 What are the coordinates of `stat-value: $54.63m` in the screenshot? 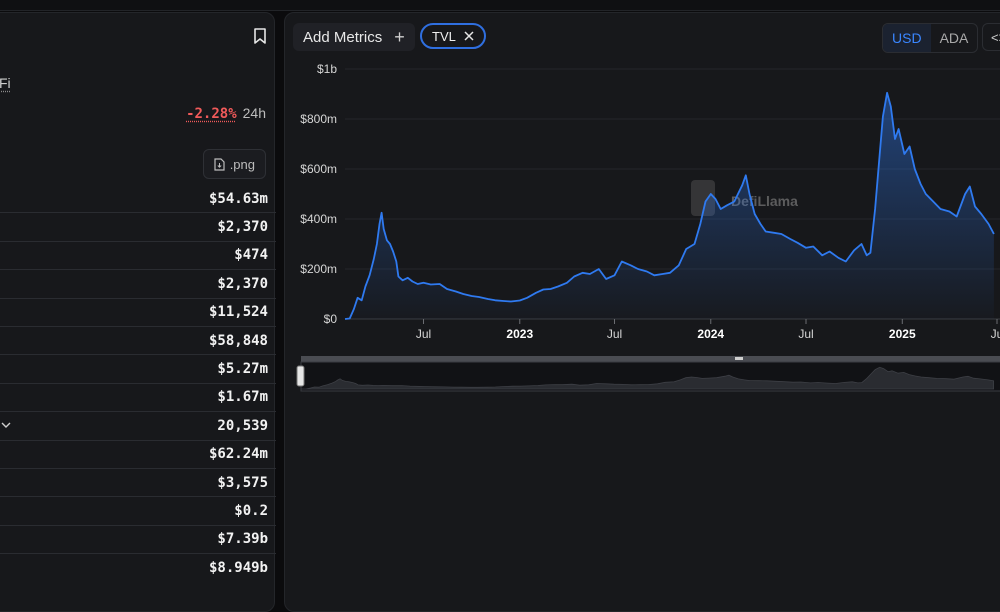 It's located at (238, 198).